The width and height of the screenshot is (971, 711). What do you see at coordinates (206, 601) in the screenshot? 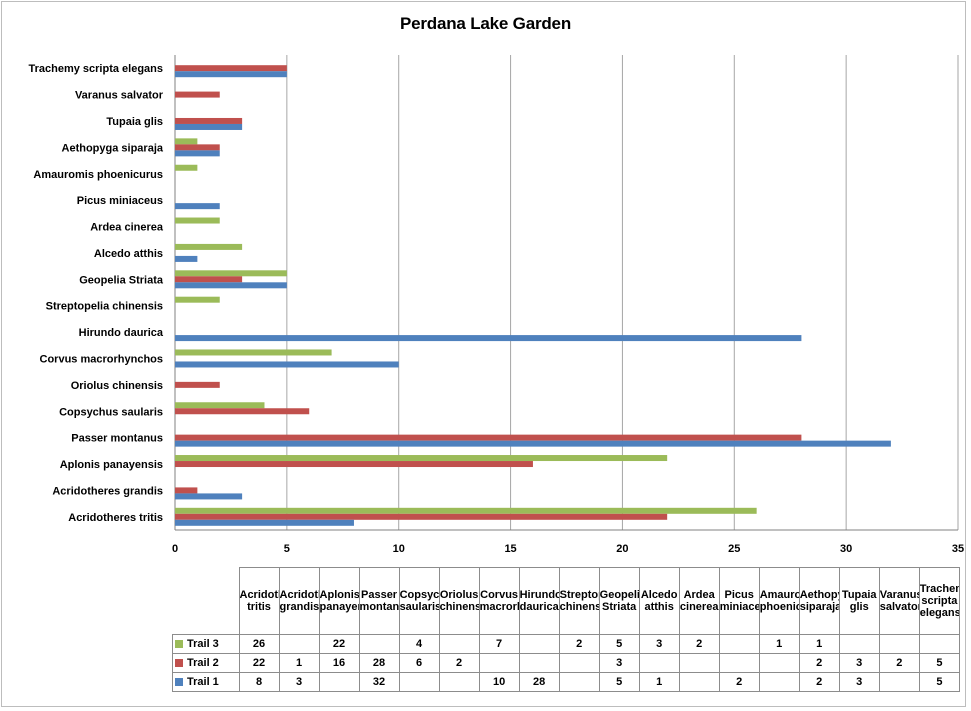
I see `table-corner` at bounding box center [206, 601].